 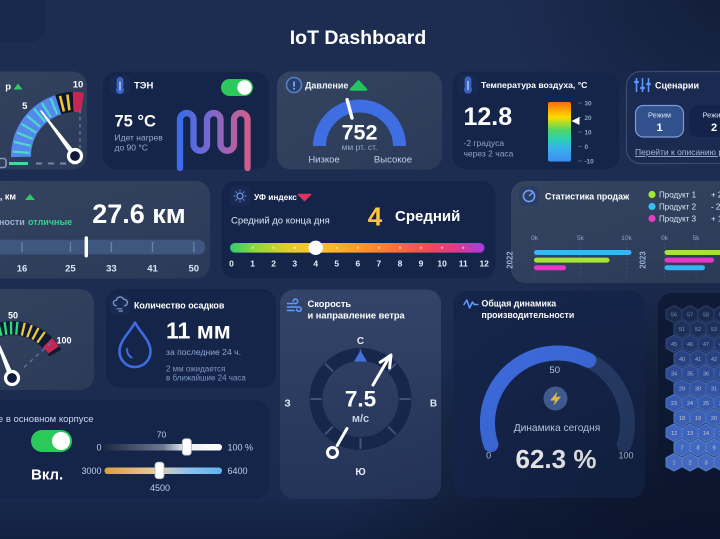 I want to click on svg-text: ь, км, so click(x=8, y=197).